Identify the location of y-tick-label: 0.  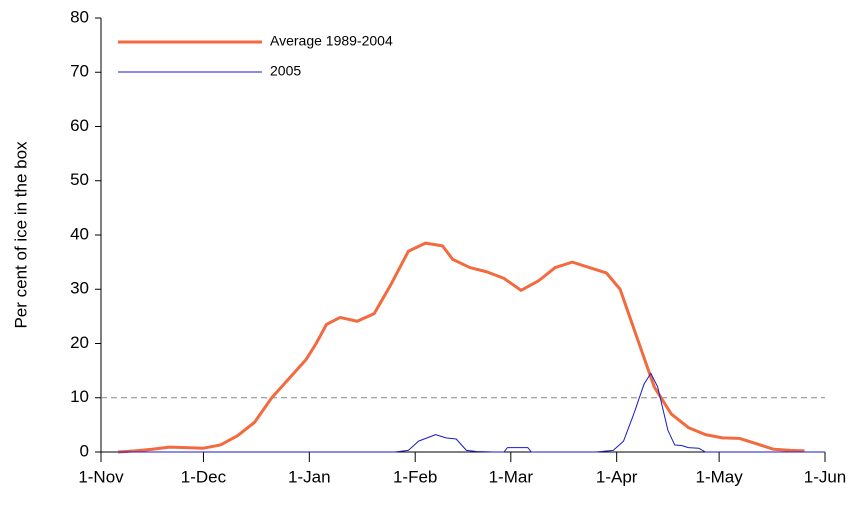
(84, 450).